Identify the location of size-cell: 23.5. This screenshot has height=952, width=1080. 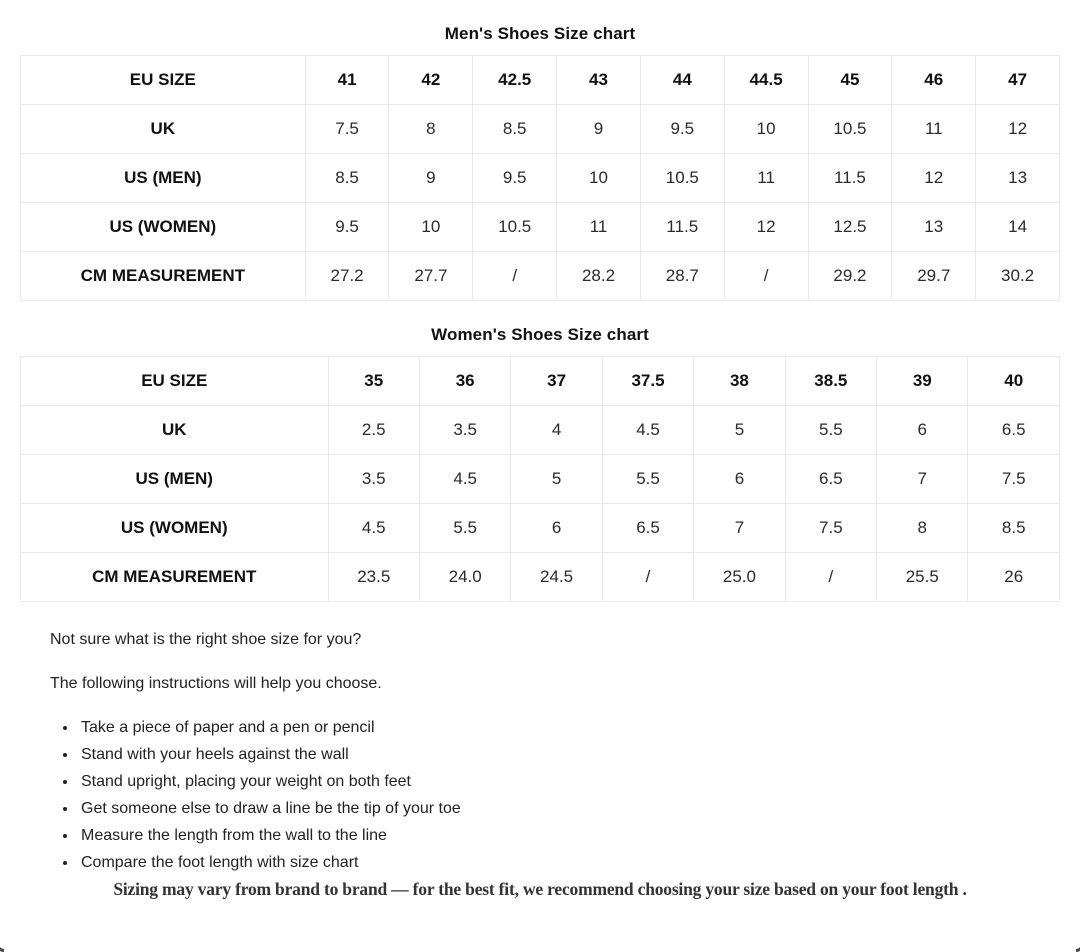
(373, 577).